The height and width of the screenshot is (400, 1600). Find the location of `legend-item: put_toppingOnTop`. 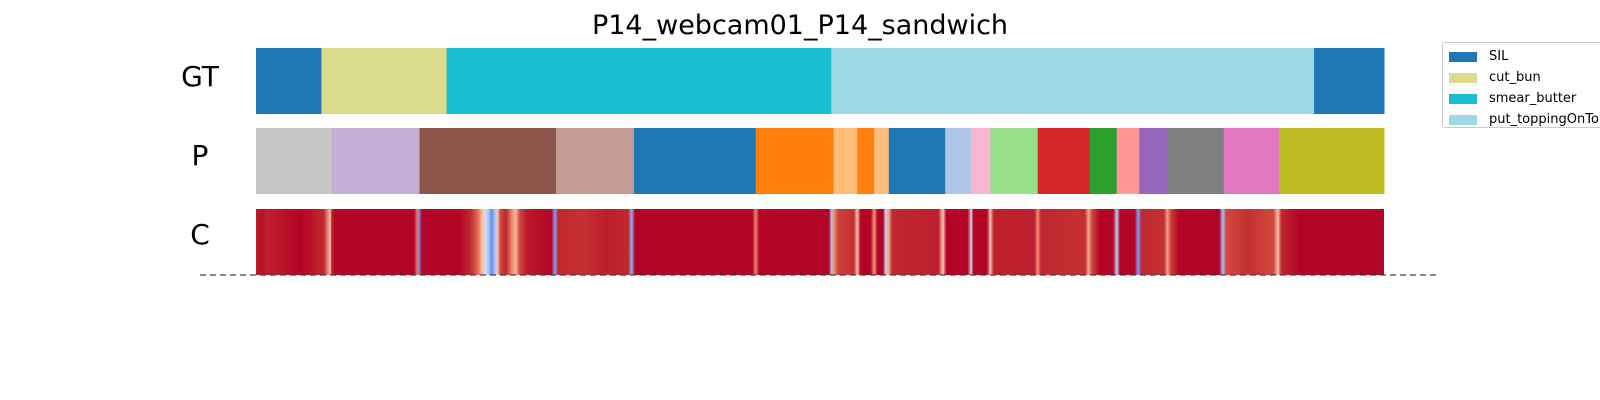

legend-item: put_toppingOnTop is located at coordinates (1524, 119).